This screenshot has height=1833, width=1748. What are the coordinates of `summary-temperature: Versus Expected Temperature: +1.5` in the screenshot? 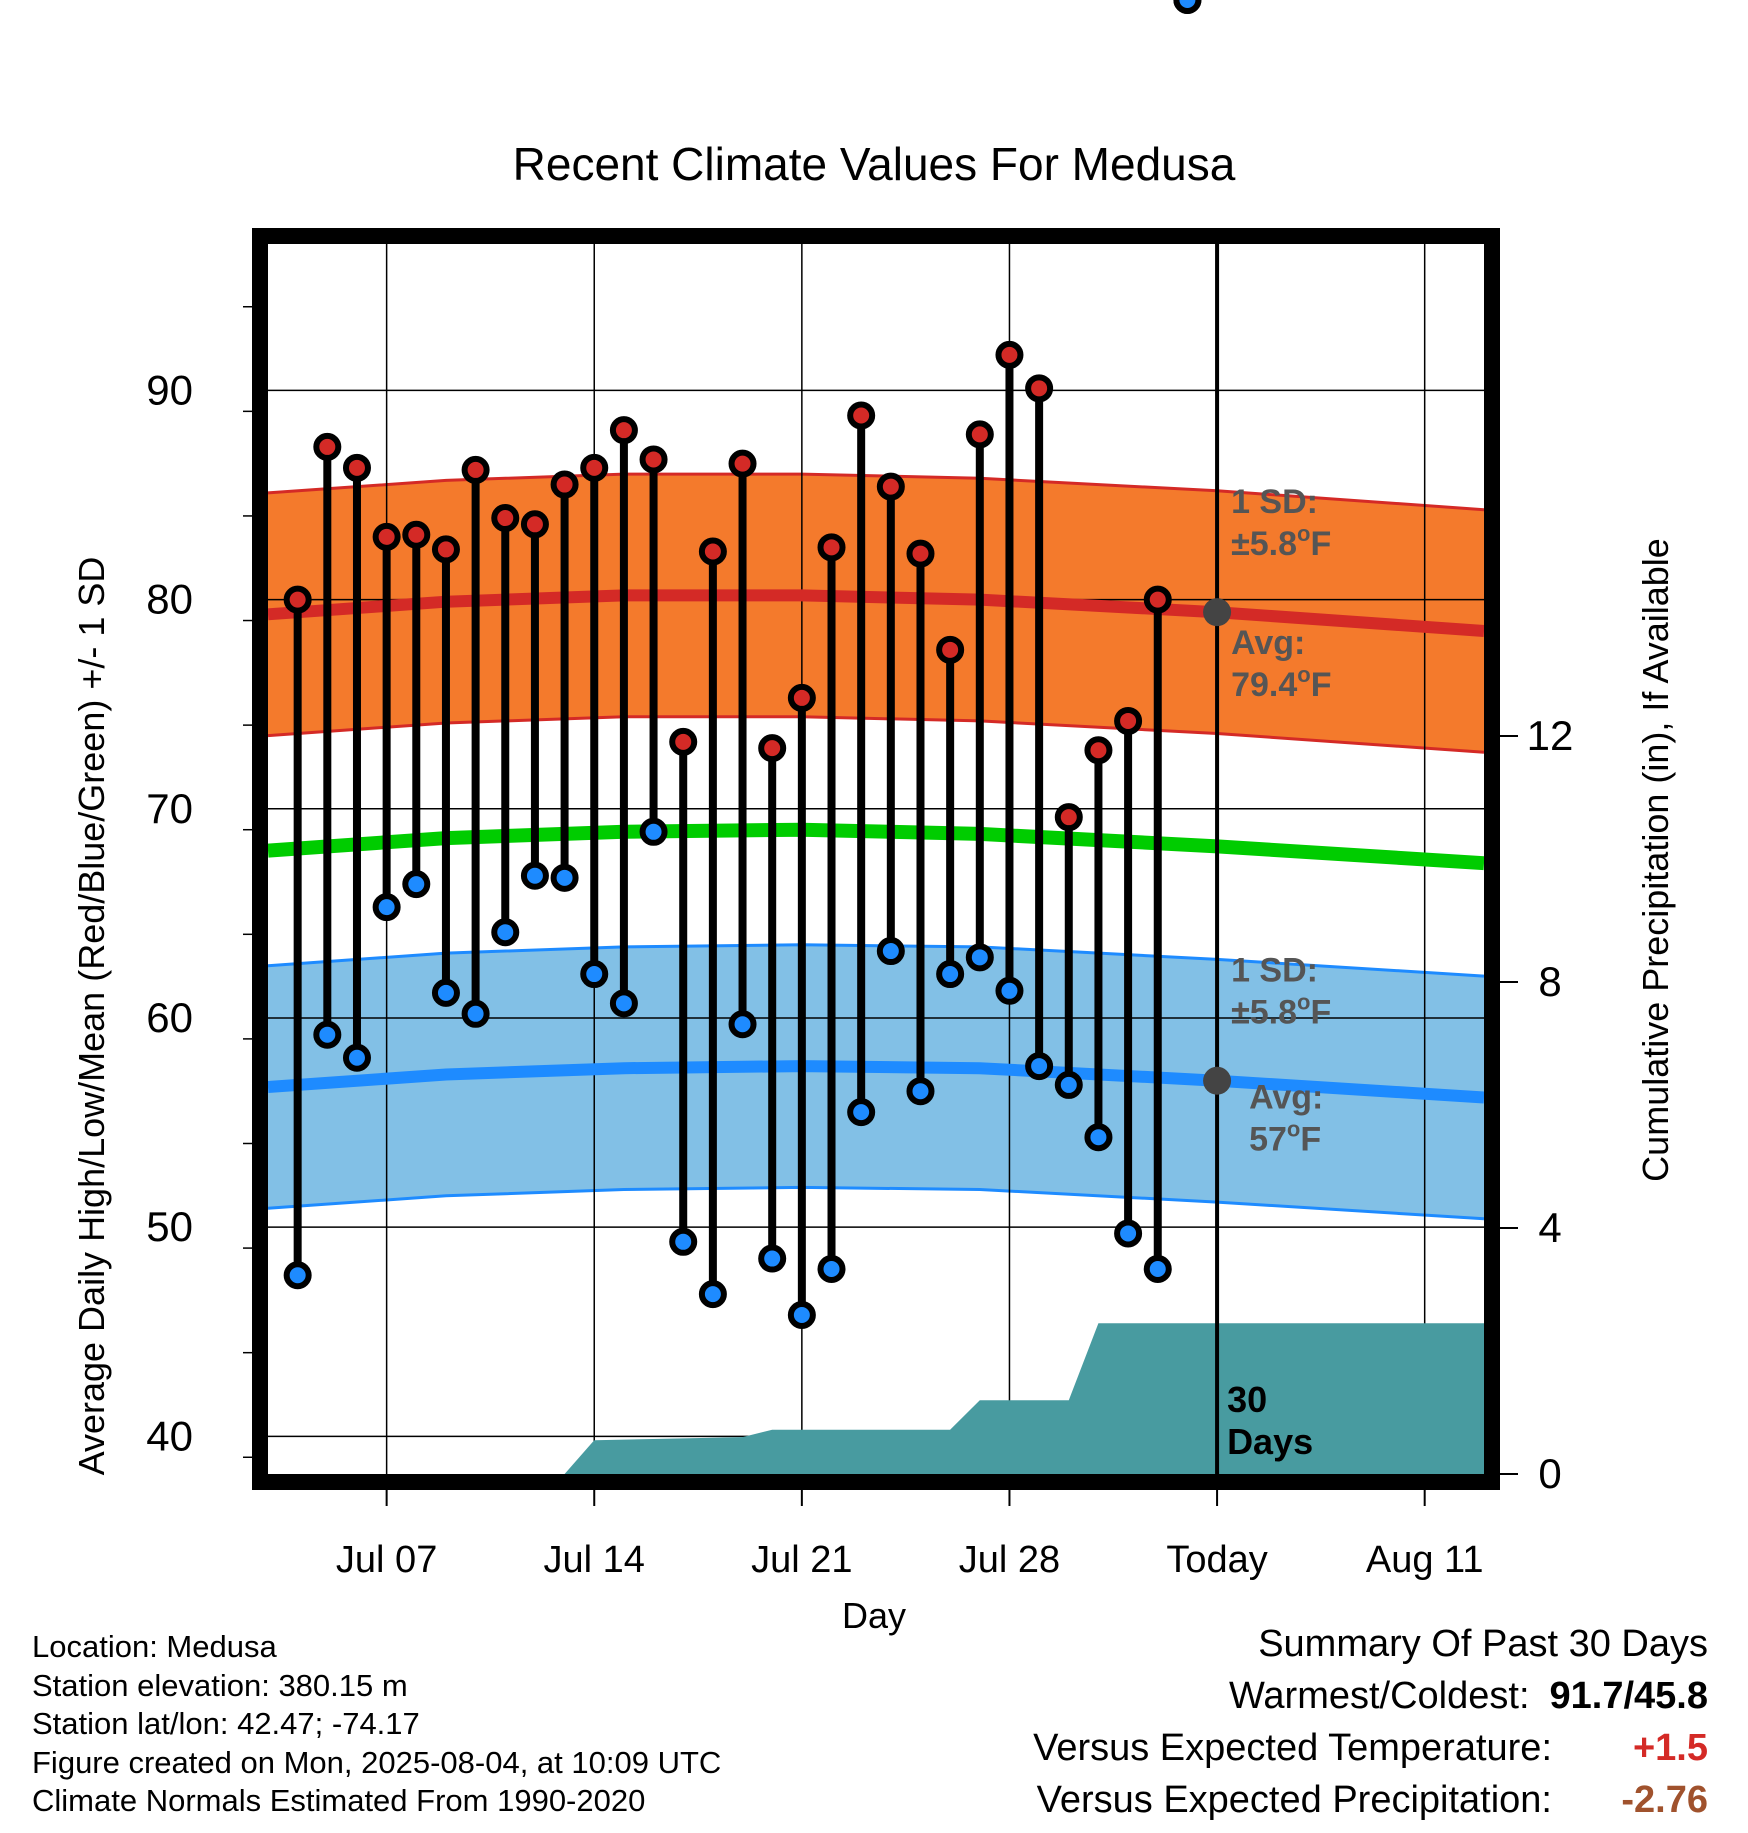 It's located at (1370, 1748).